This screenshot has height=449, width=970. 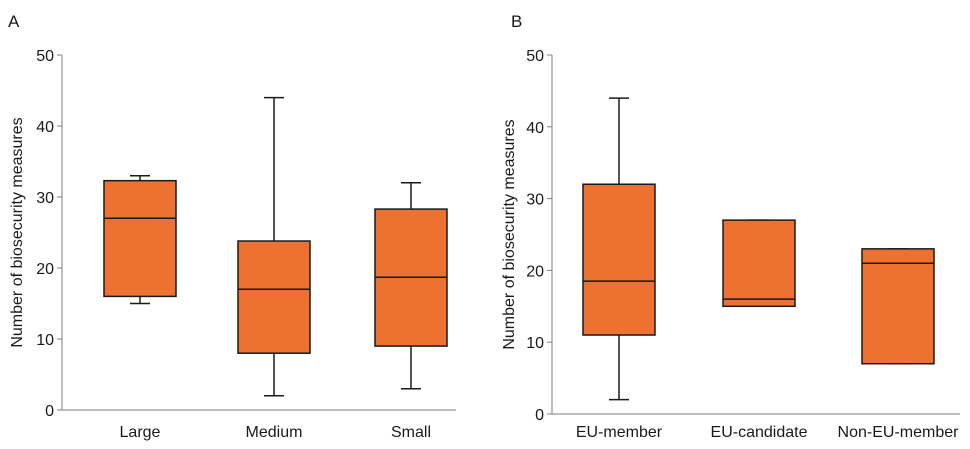 What do you see at coordinates (516, 21) in the screenshot?
I see `panel-b-letter: B` at bounding box center [516, 21].